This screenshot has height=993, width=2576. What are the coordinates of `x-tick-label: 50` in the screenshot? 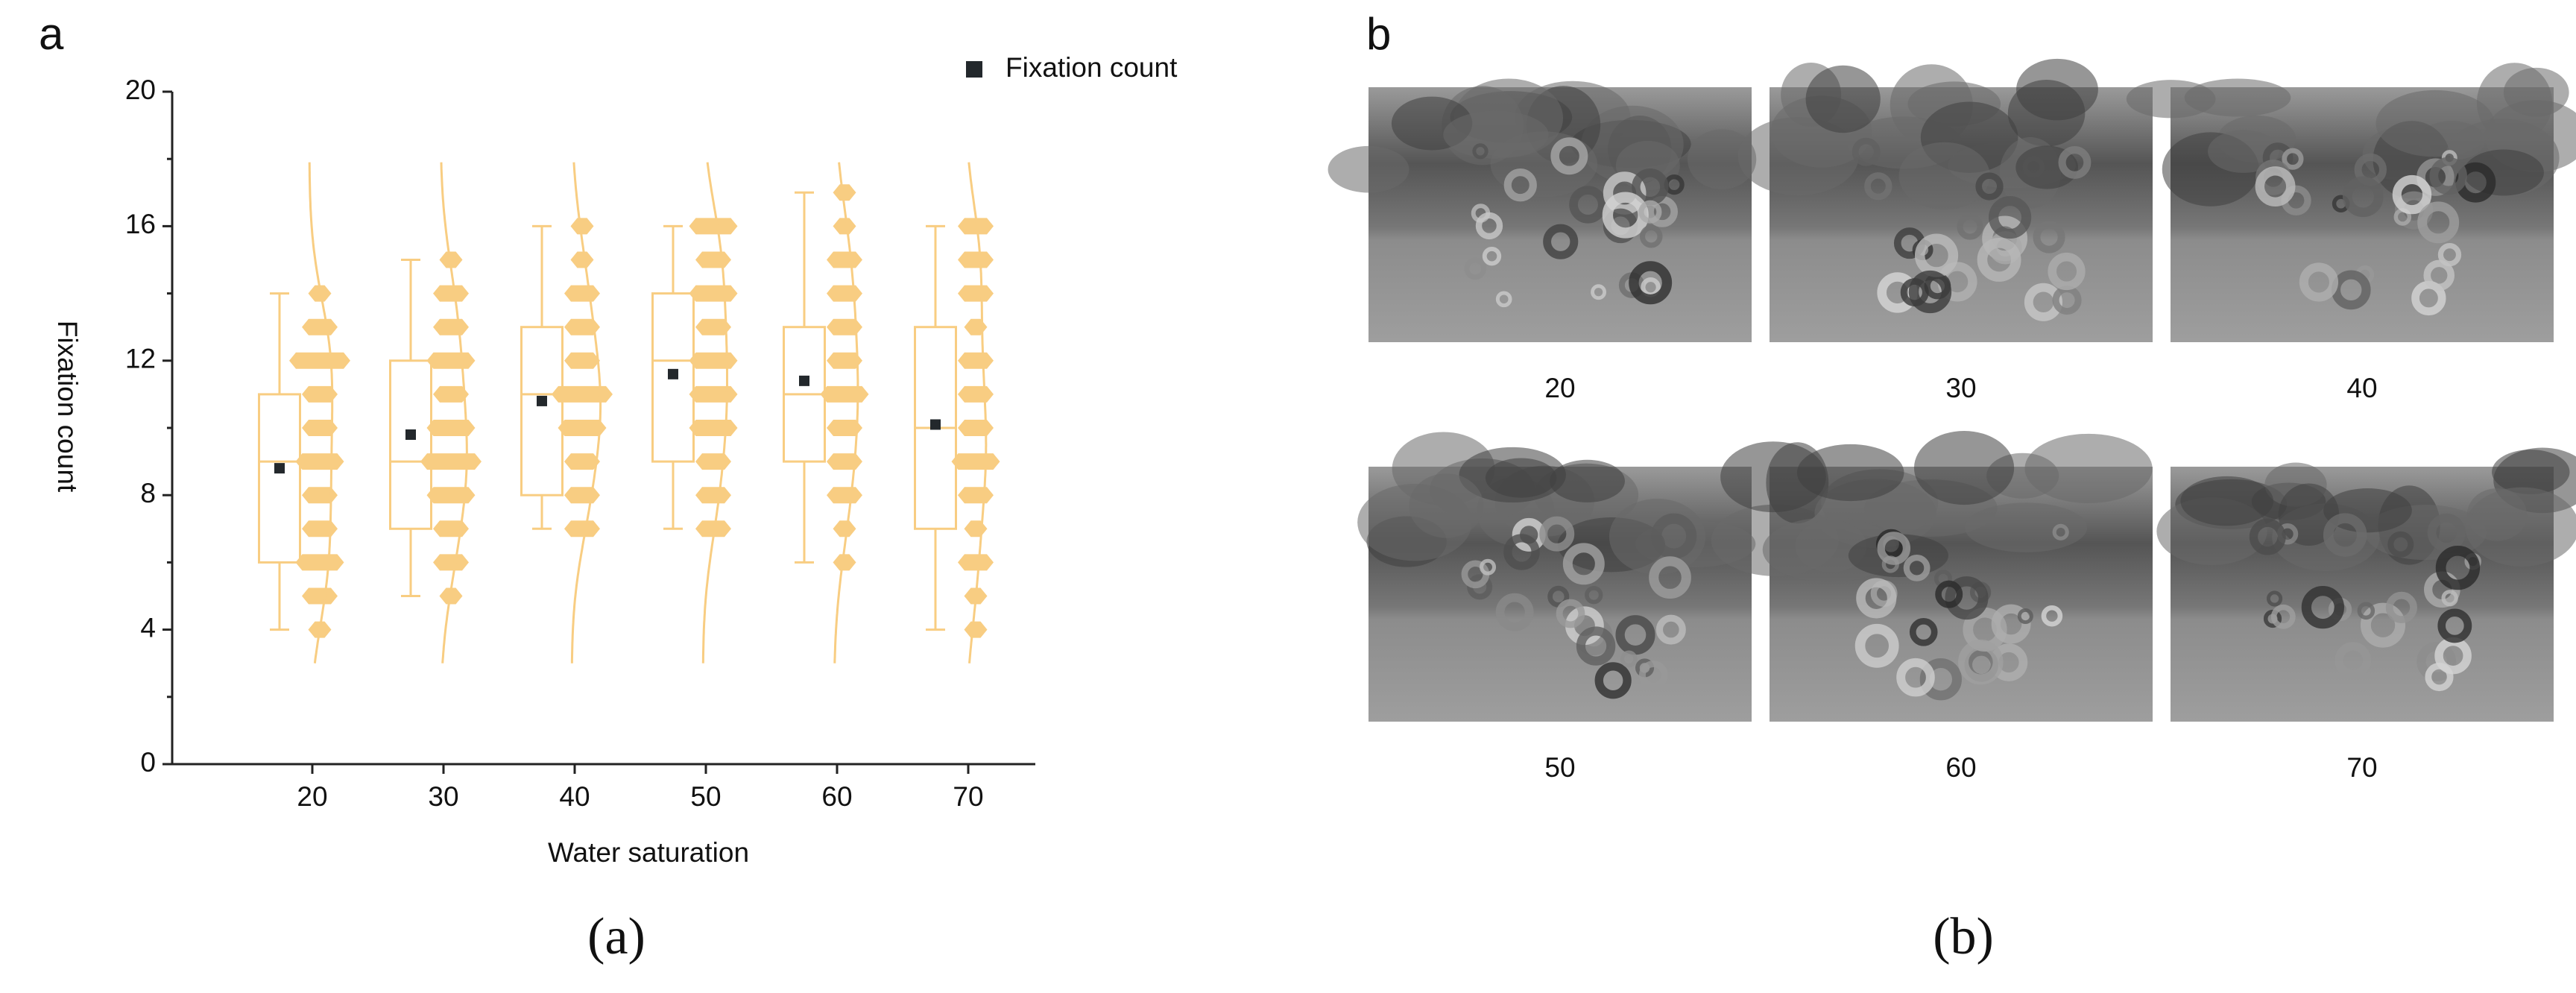 It's located at (705, 796).